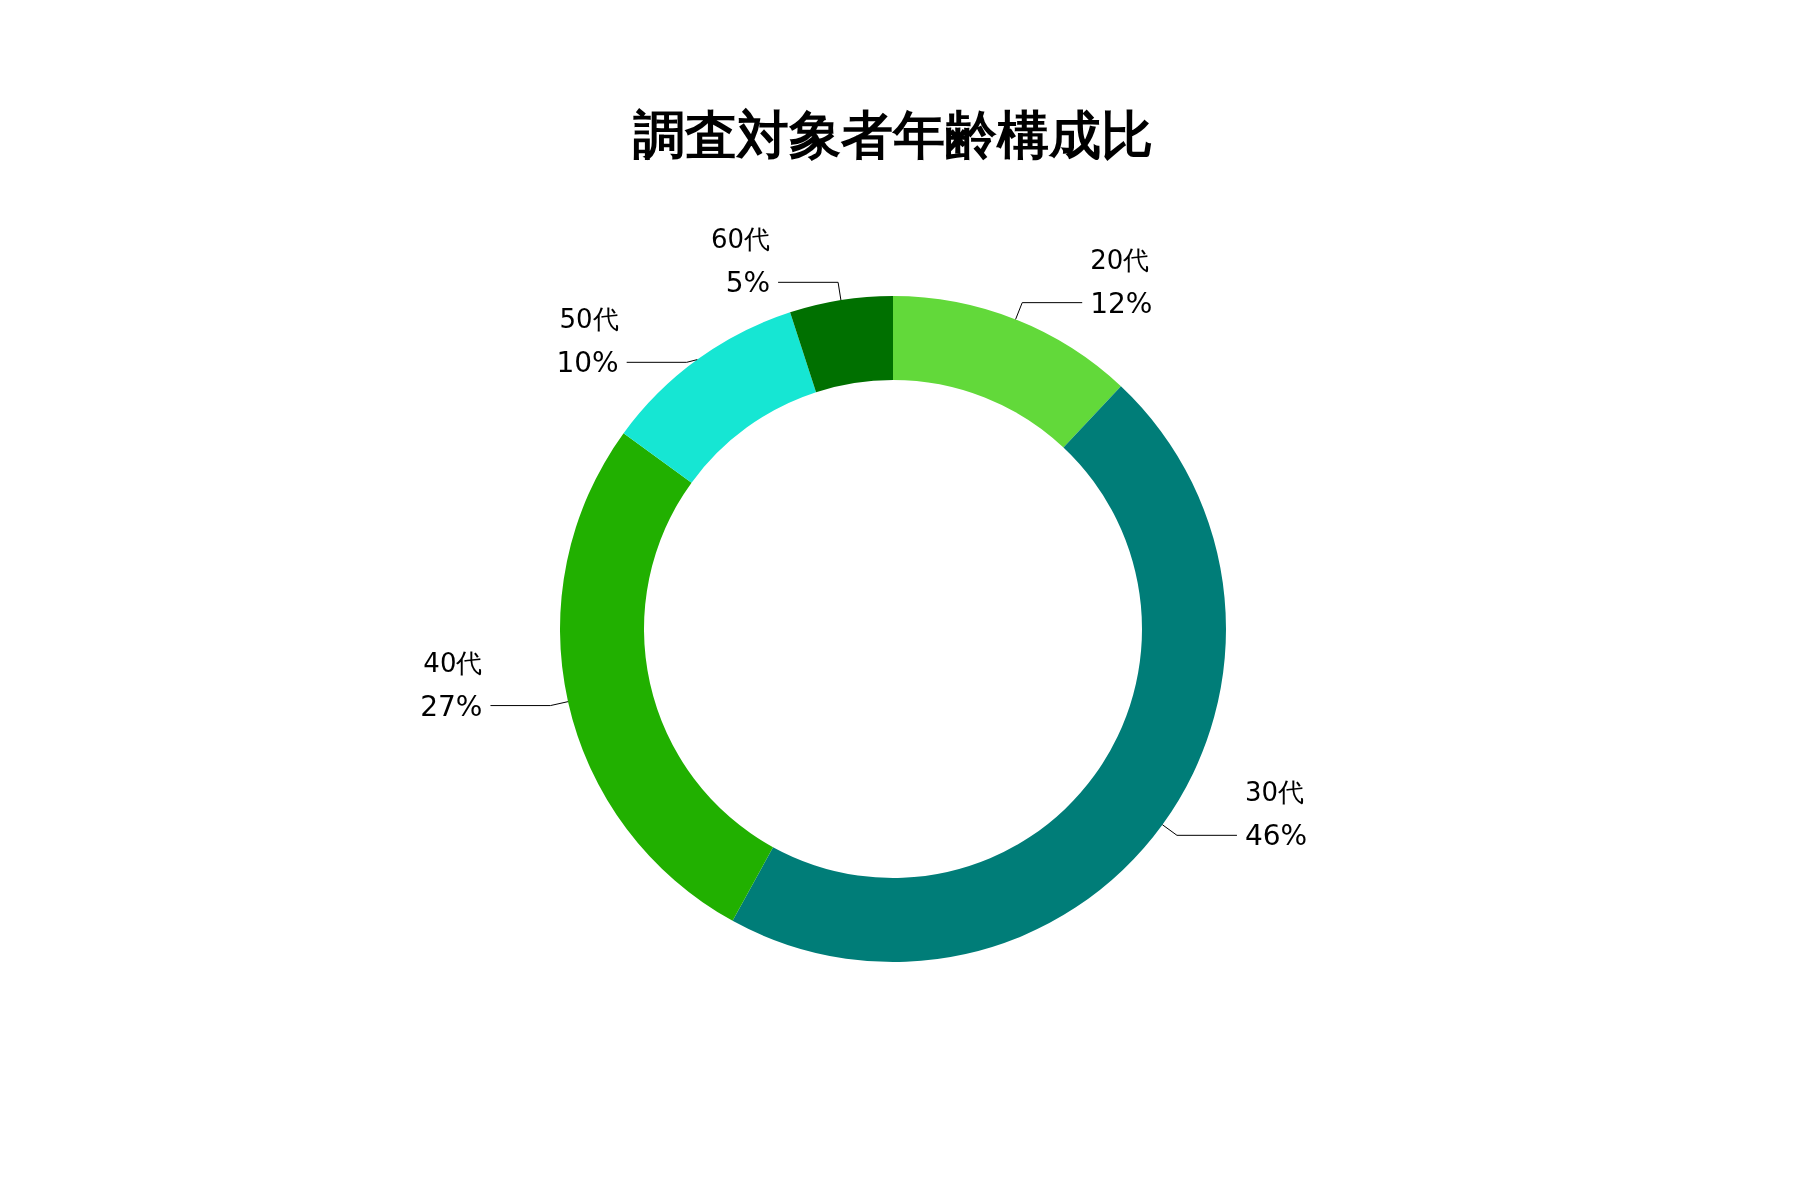  What do you see at coordinates (1121, 303) in the screenshot?
I see `data-label: 12%` at bounding box center [1121, 303].